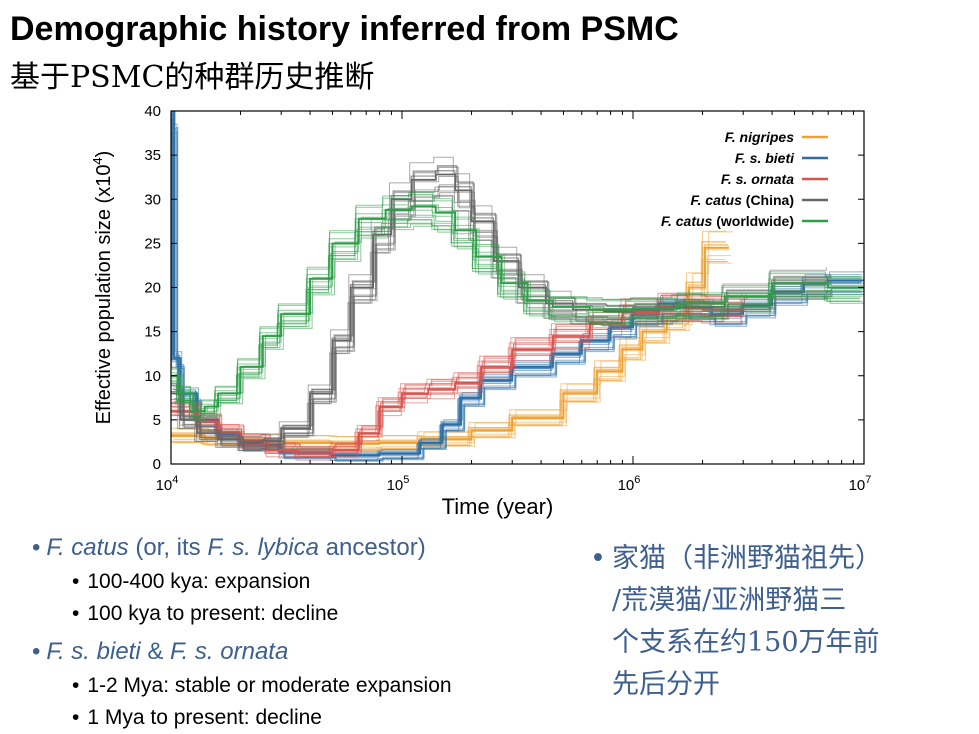 The image size is (979, 734). What do you see at coordinates (262, 685) in the screenshot?
I see `sub-bullet: • 1-2 Mya: stable or moderate expansion` at bounding box center [262, 685].